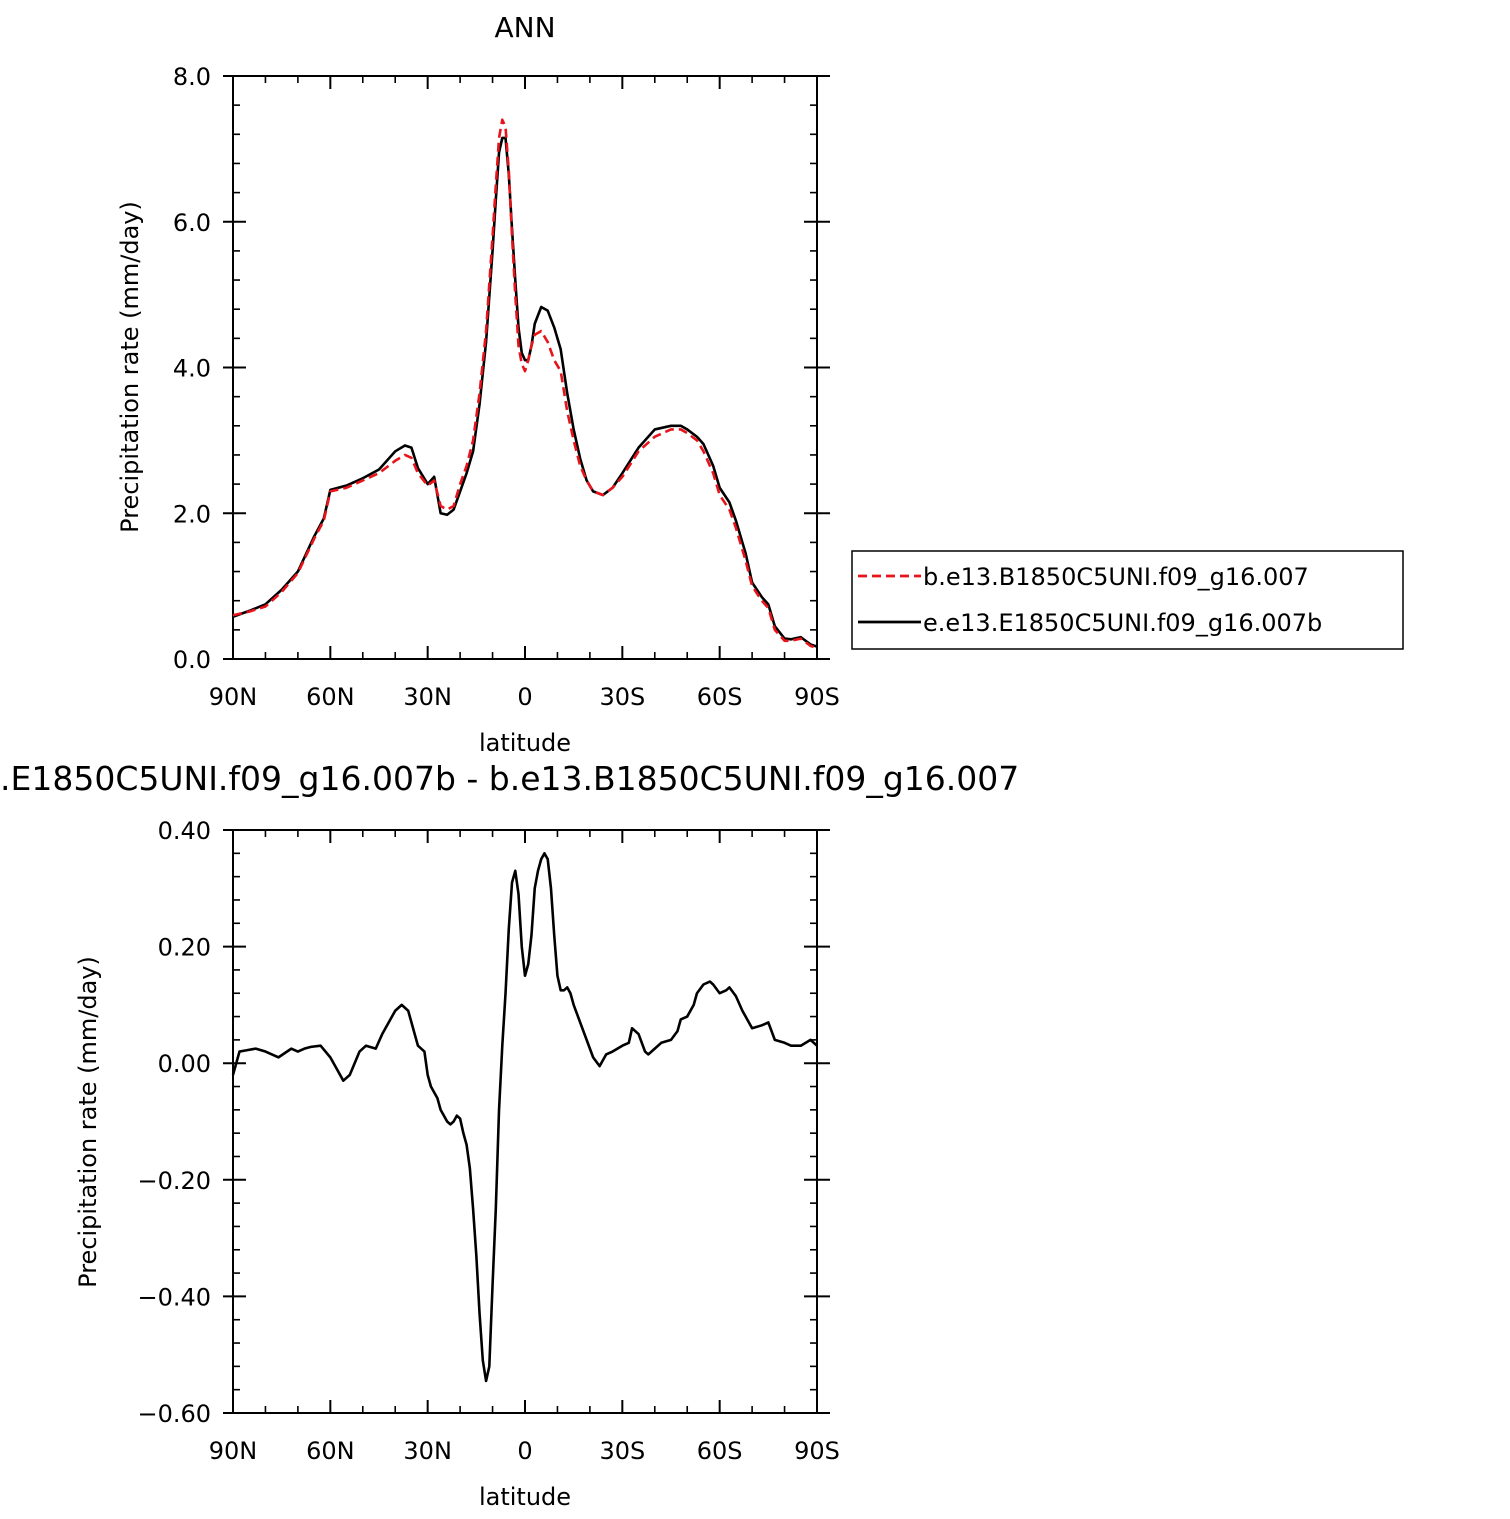 Image resolution: width=1510 pixels, height=1519 pixels. What do you see at coordinates (88, 1122) in the screenshot?
I see `bottom-y-axis-label: Precipitation rate (mm/day)` at bounding box center [88, 1122].